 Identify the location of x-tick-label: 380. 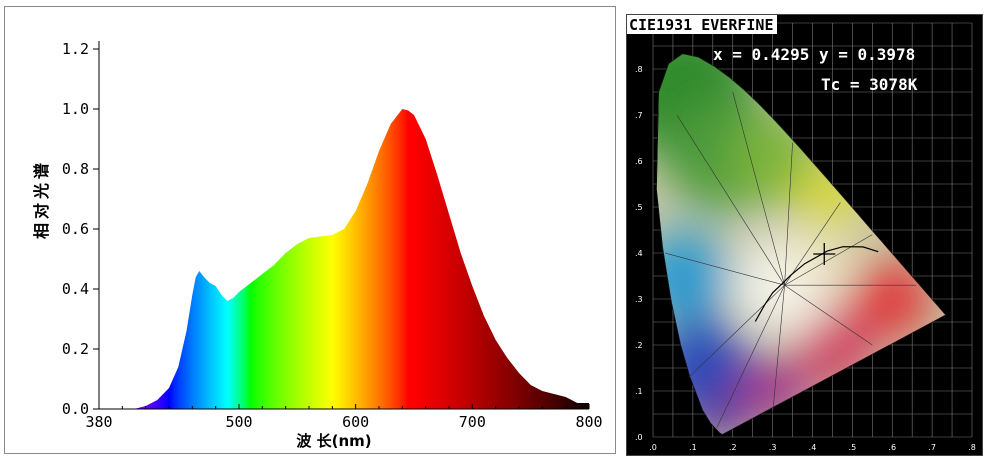
(98, 422).